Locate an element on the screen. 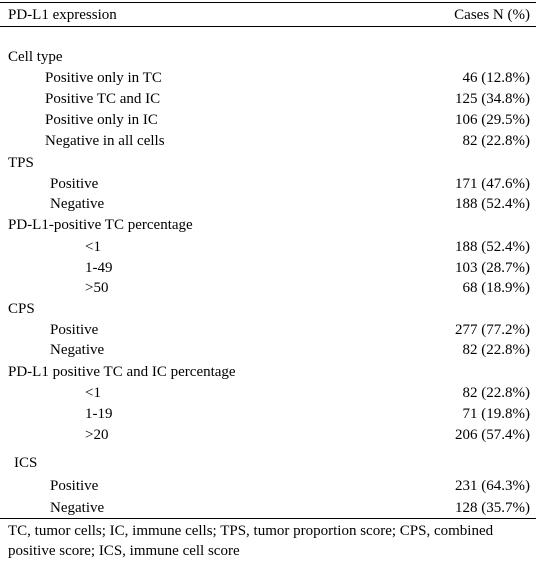 This screenshot has width=536, height=566. row-label: >50 is located at coordinates (97, 288).